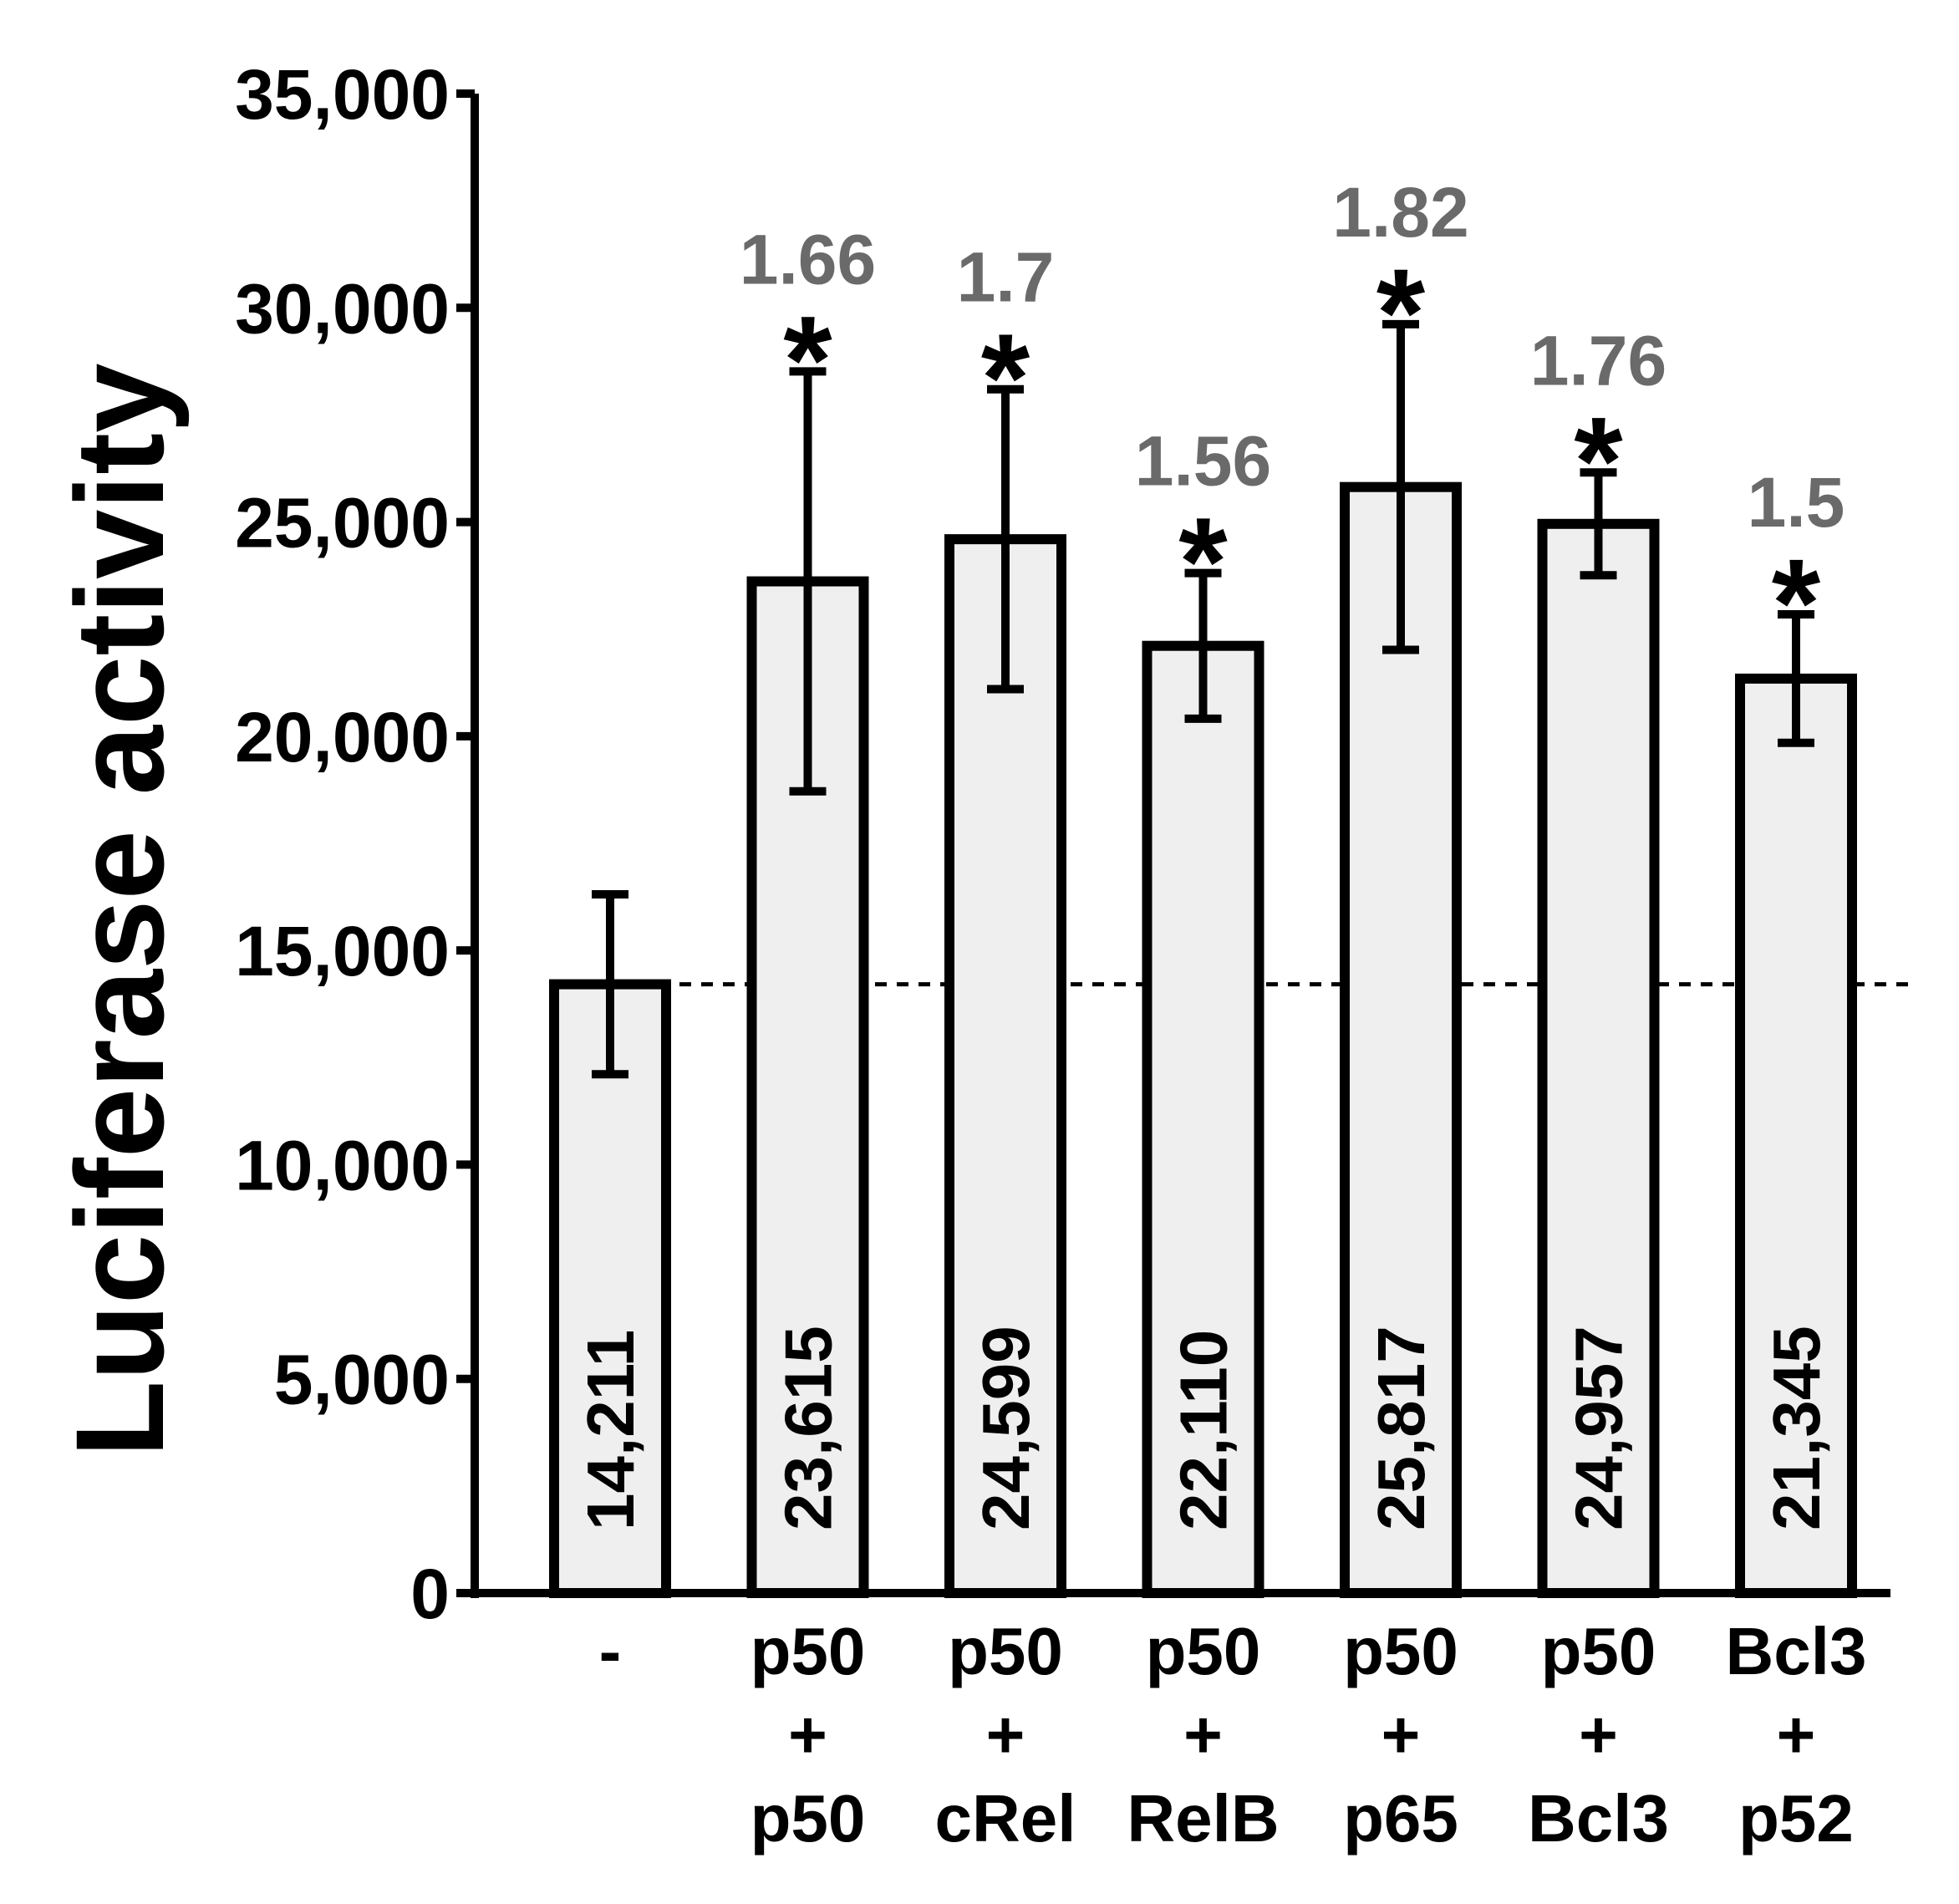 This screenshot has height=1904, width=1959. What do you see at coordinates (342, 523) in the screenshot?
I see `y-tick-label: 25,000` at bounding box center [342, 523].